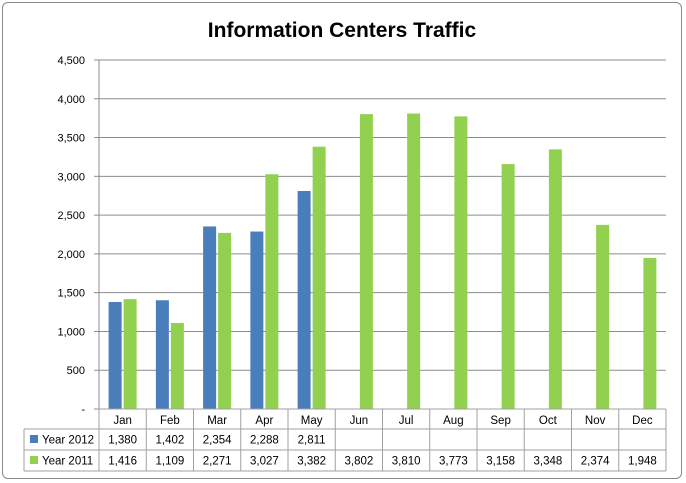 This screenshot has height=483, width=686. Describe the element at coordinates (366, 261) in the screenshot. I see `bar-year-2011-jun` at that location.